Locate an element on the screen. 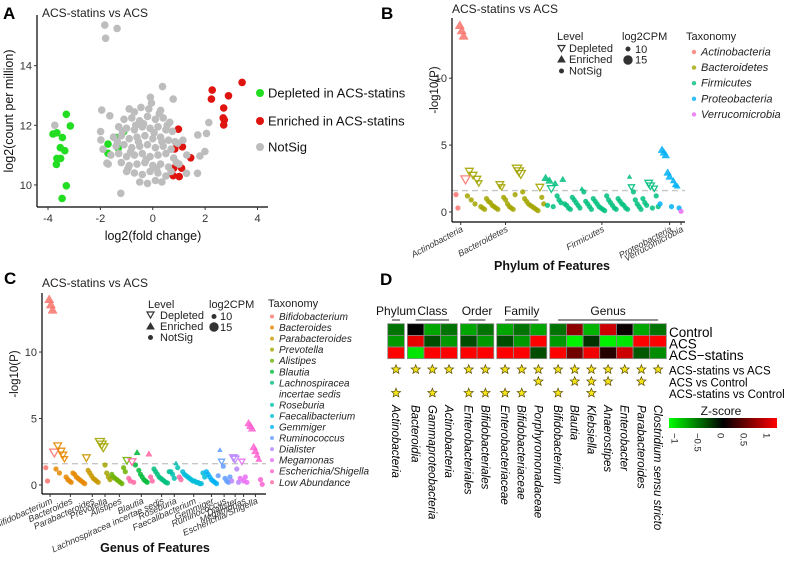 The width and height of the screenshot is (789, 564). legend-key-depleted is located at coordinates (260, 93).